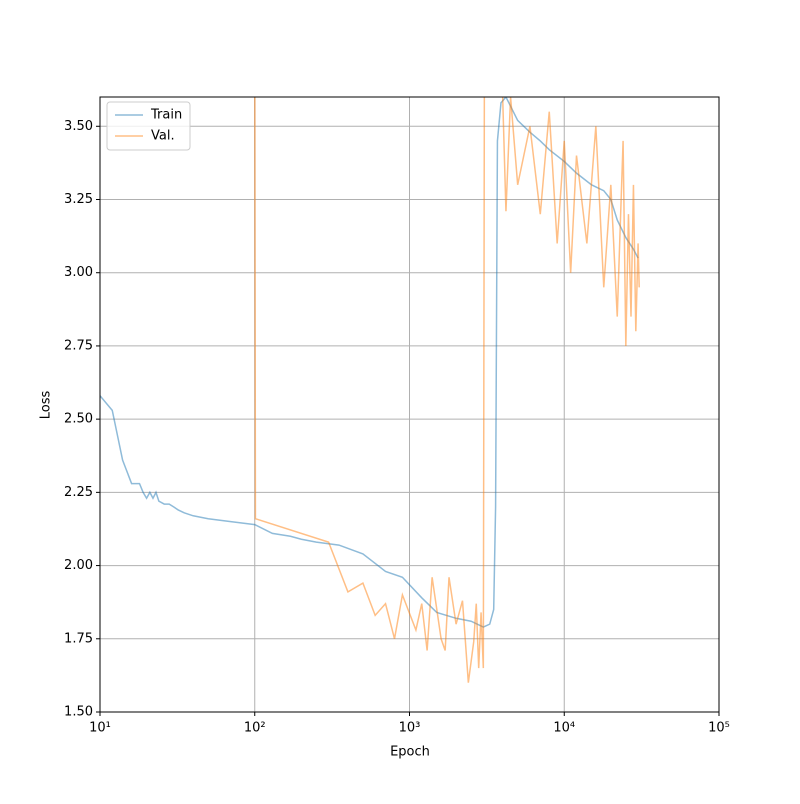 This screenshot has height=804, width=800. Describe the element at coordinates (78, 492) in the screenshot. I see `y-tick-label: 2.25` at that location.